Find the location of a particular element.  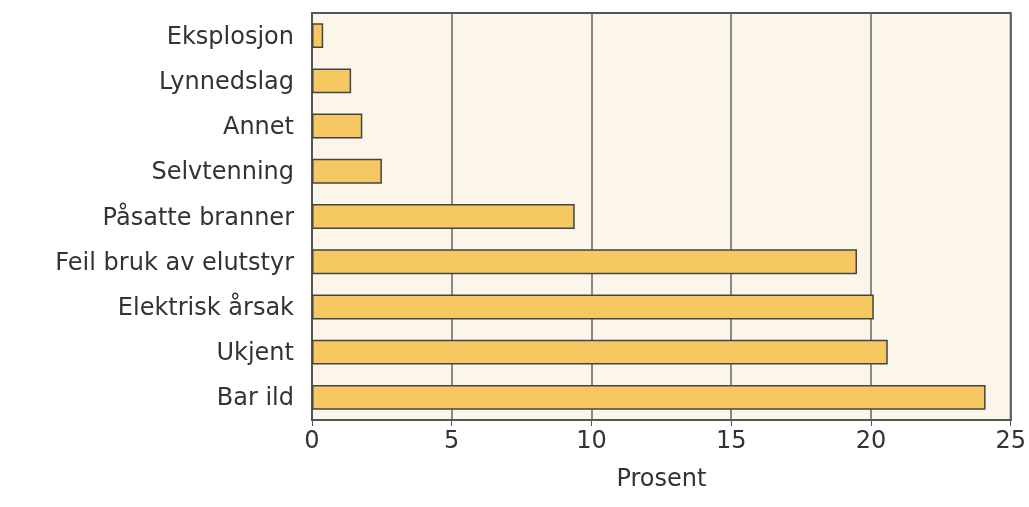

y-tick-label: Bar ild is located at coordinates (255, 397).